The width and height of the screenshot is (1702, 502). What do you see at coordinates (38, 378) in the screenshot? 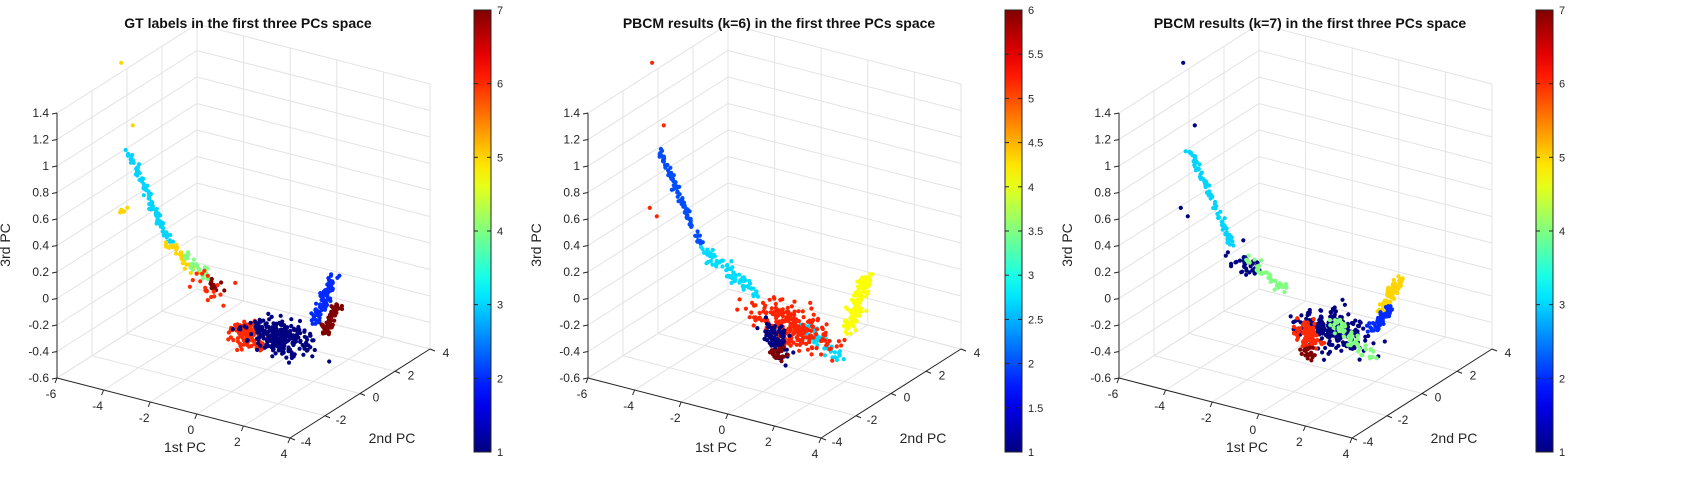
I see `z-tick-label: -0.6` at bounding box center [38, 378].